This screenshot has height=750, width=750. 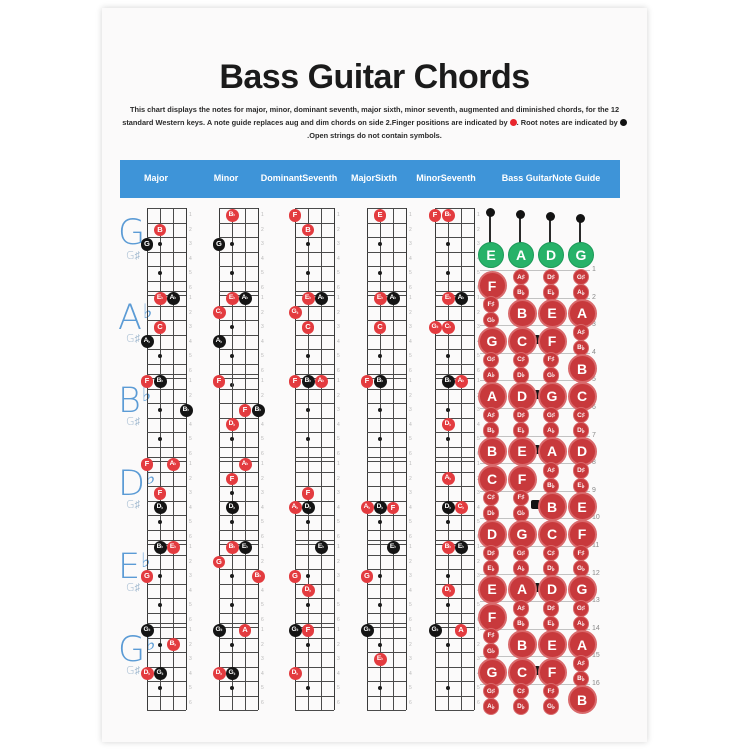 What do you see at coordinates (521, 375) in the screenshot?
I see `note-guide-flat-D♭: D ♭` at bounding box center [521, 375].